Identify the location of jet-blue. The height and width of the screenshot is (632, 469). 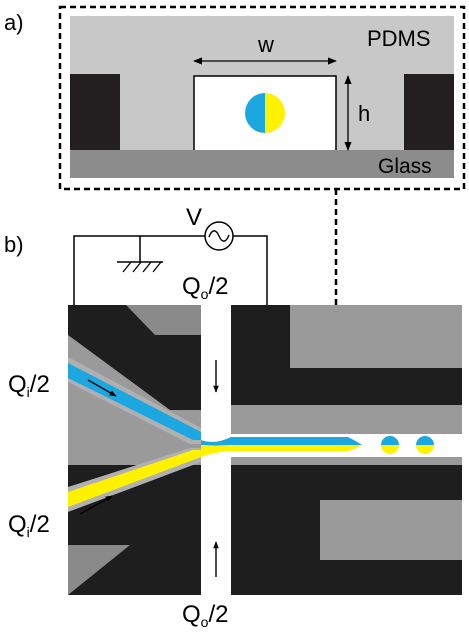
(281, 439).